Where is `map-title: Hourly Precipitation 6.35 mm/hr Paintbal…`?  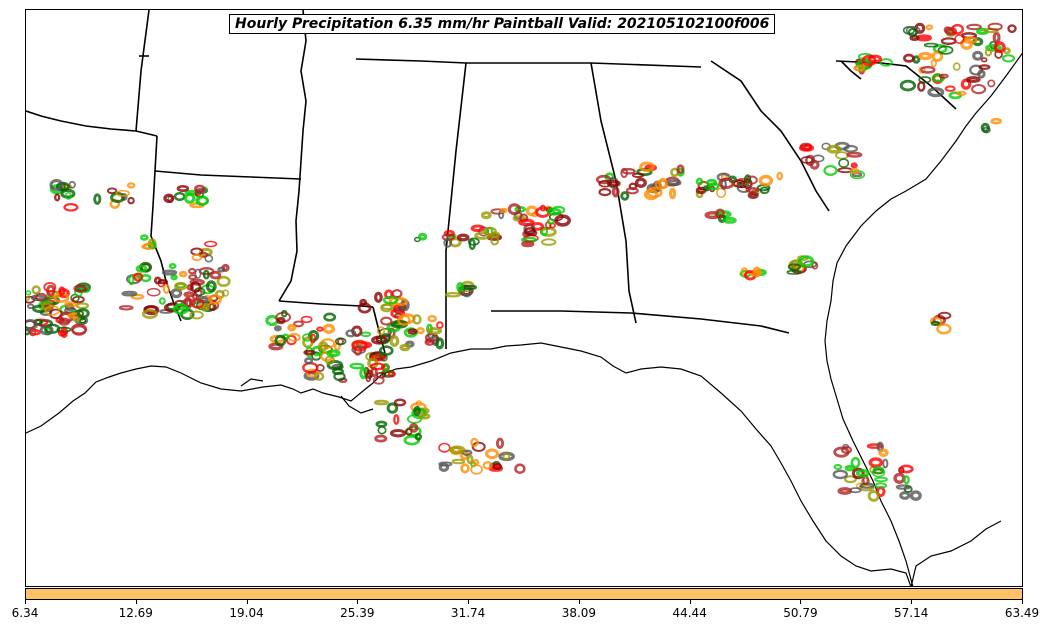 map-title: Hourly Precipitation 6.35 mm/hr Paintbal… is located at coordinates (502, 24).